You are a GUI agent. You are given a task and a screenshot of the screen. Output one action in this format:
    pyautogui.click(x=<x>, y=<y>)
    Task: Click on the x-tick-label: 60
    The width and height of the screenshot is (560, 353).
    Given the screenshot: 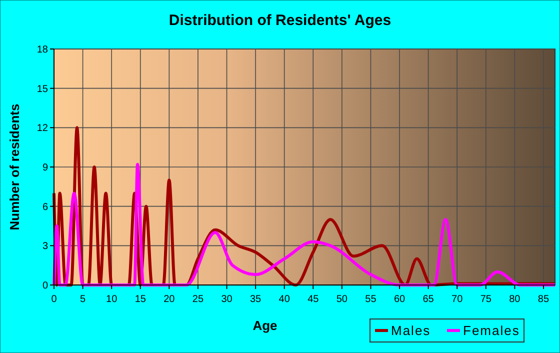 What is the action you would take?
    pyautogui.click(x=400, y=299)
    